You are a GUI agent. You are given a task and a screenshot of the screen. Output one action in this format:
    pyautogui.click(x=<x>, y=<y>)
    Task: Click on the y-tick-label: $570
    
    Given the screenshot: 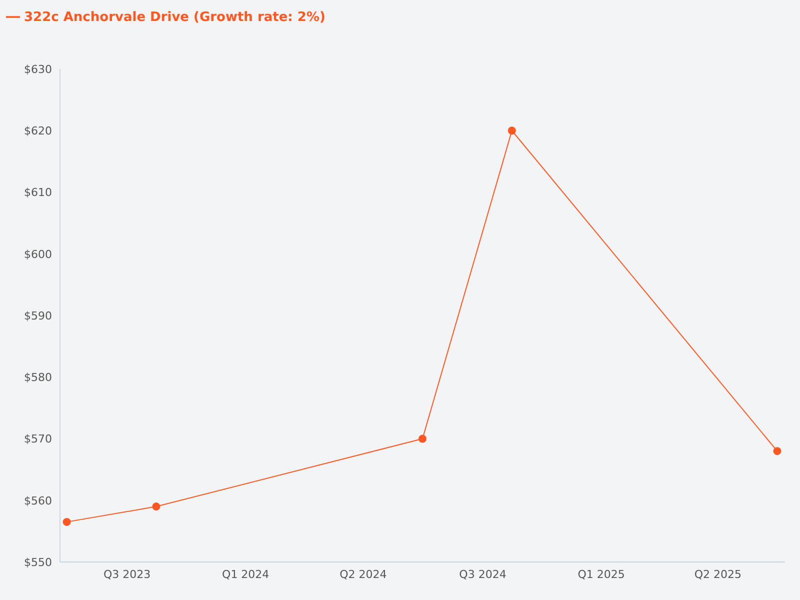 What is the action you would take?
    pyautogui.click(x=38, y=439)
    